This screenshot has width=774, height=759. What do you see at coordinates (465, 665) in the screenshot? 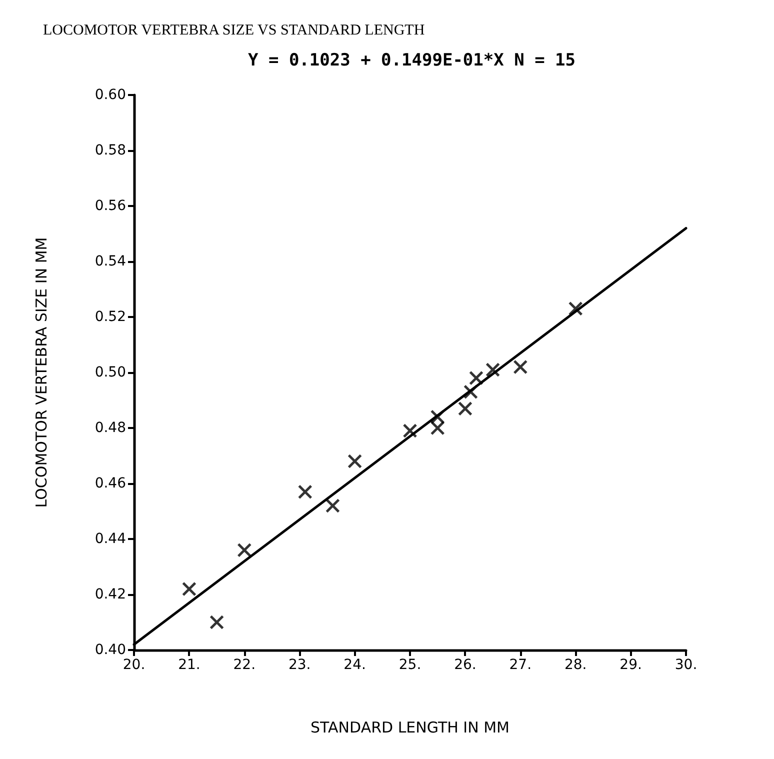
I see `x-tick-label: 26.` at bounding box center [465, 665].